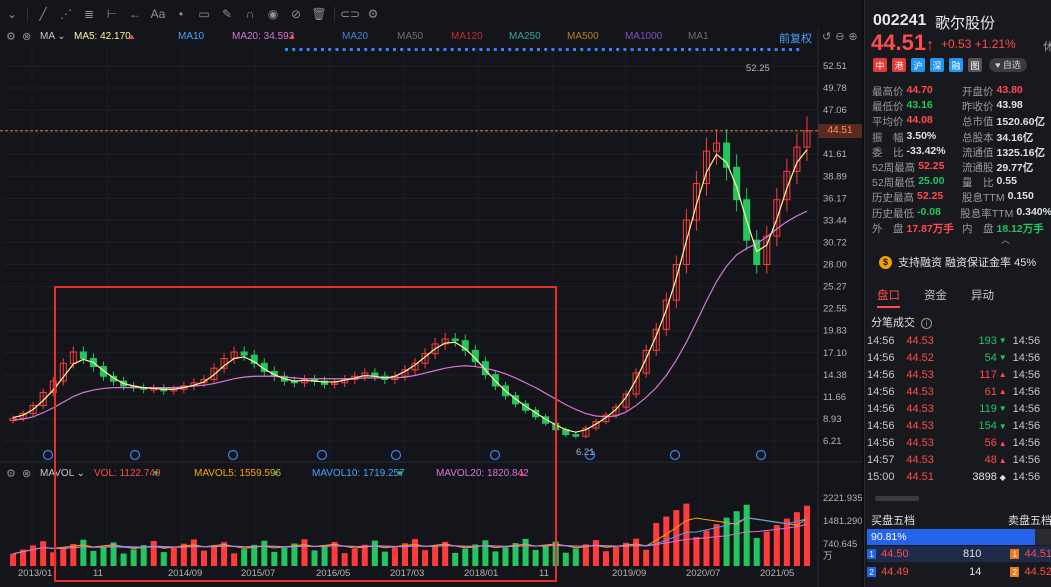 This screenshot has width=1051, height=587. What do you see at coordinates (897, 498) in the screenshot?
I see `ticks-scrollbar` at bounding box center [897, 498].